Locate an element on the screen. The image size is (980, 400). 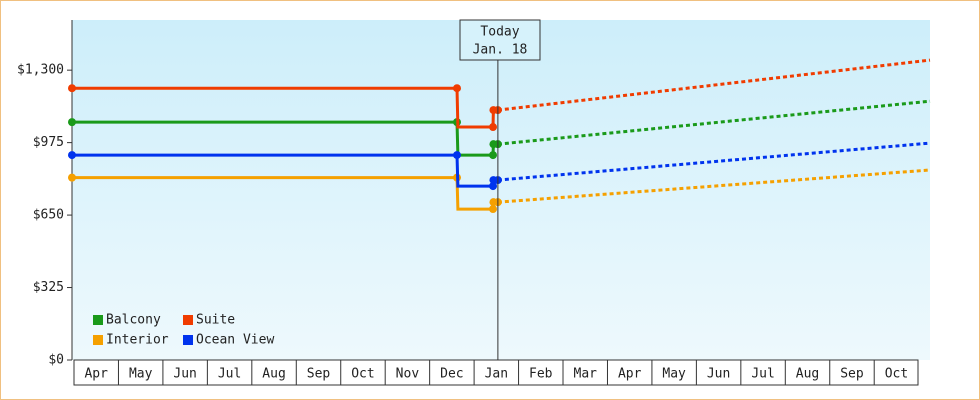
x-tick-label: Jan is located at coordinates (496, 374).